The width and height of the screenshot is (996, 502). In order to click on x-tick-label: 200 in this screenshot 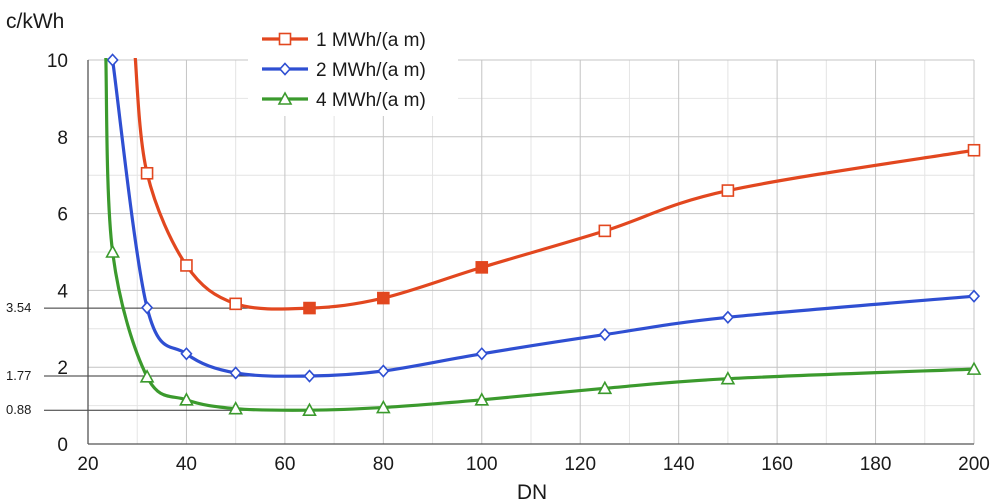, I will do `click(974, 464)`.